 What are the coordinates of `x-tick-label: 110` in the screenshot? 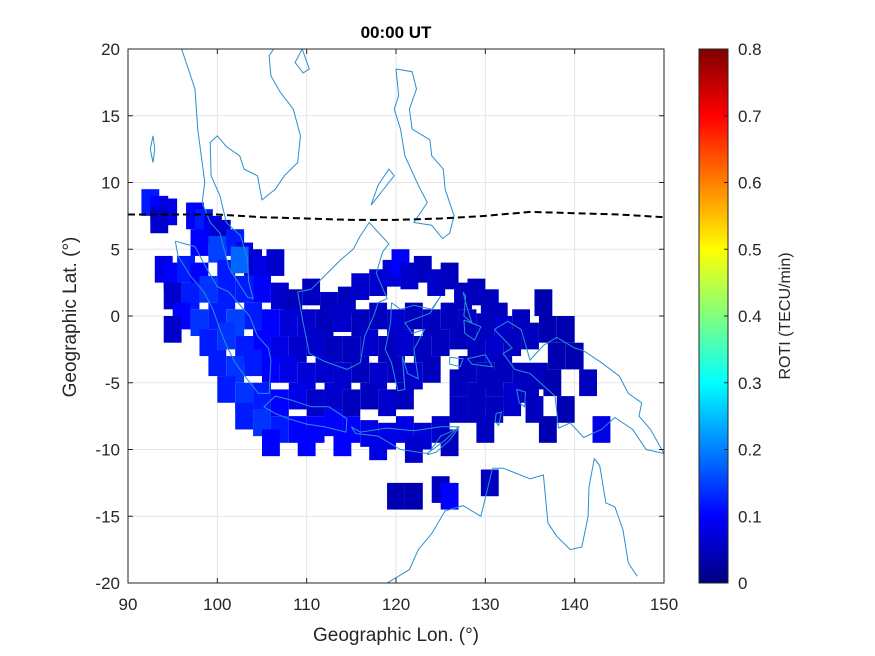 It's located at (306, 604).